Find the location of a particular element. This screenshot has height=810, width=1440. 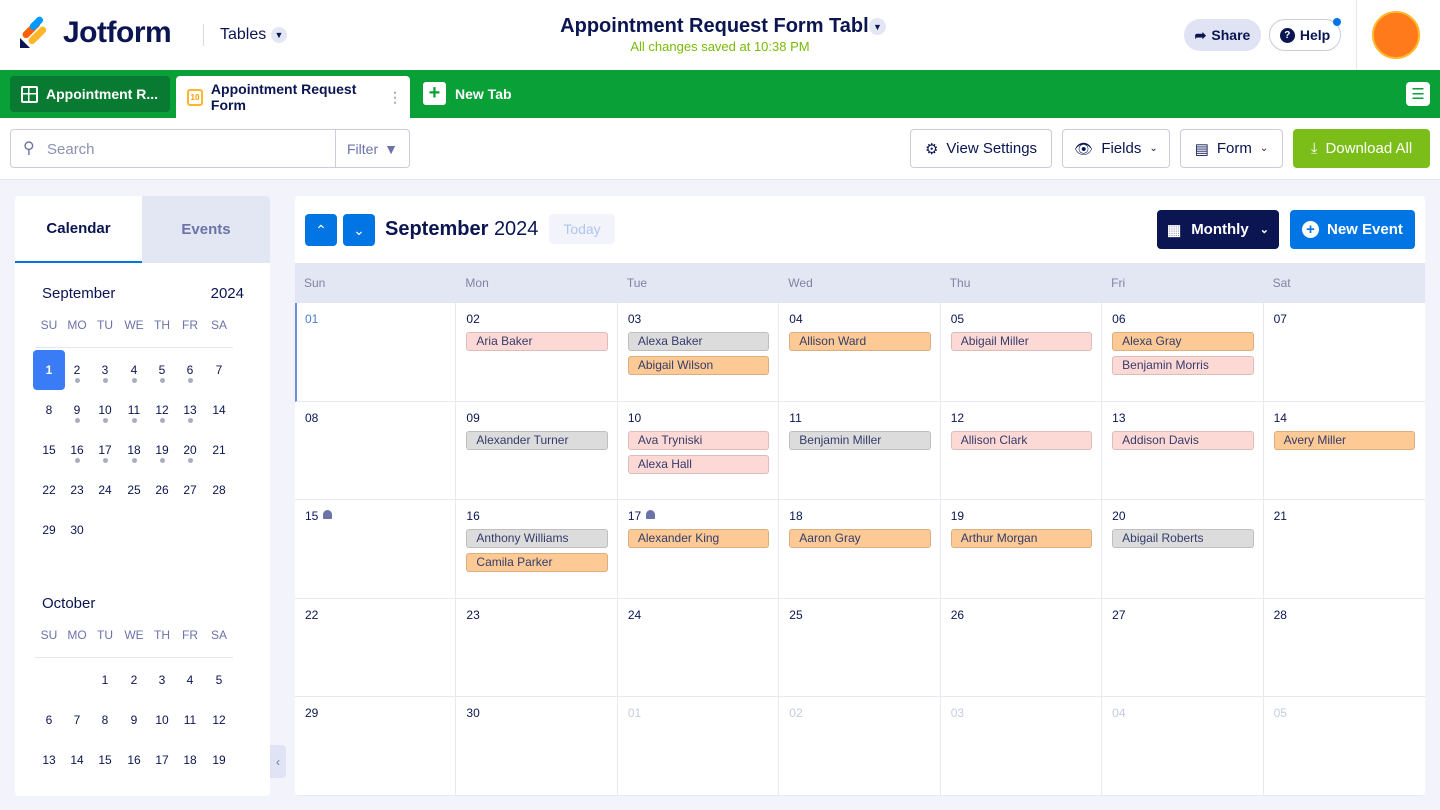

day-number: 03 is located at coordinates (957, 713).